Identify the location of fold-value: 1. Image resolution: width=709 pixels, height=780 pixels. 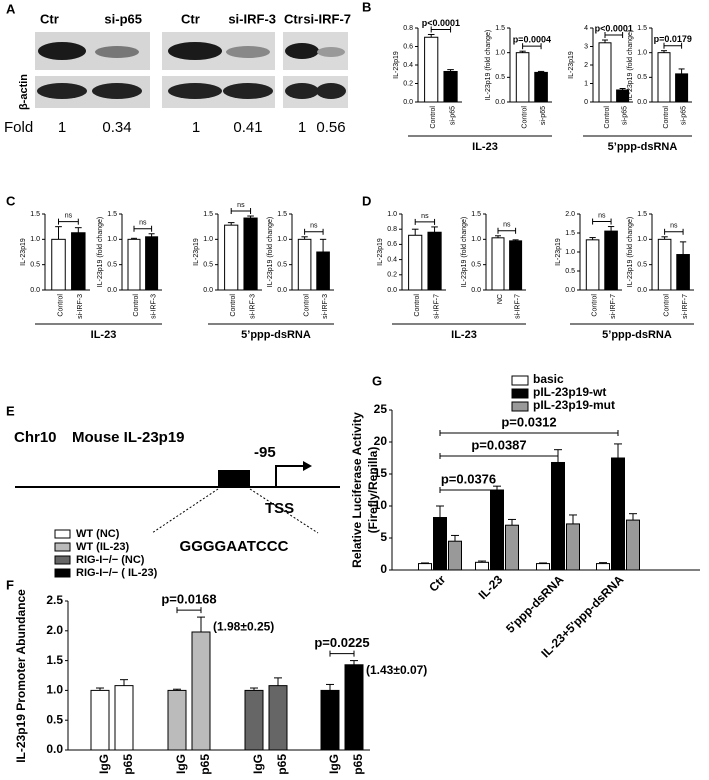
(62, 127).